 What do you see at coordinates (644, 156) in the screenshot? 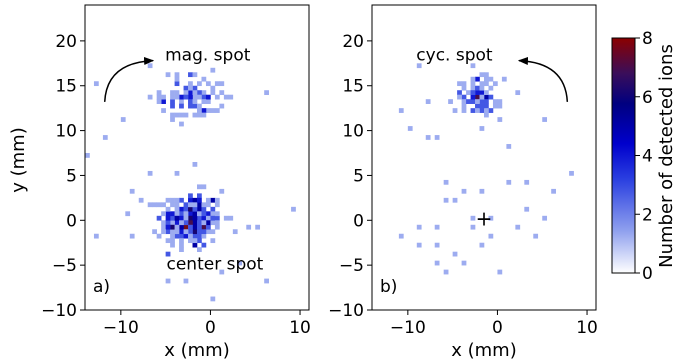
I see `colorbar: 0 2 4 6 8 Number of detected ions` at bounding box center [644, 156].